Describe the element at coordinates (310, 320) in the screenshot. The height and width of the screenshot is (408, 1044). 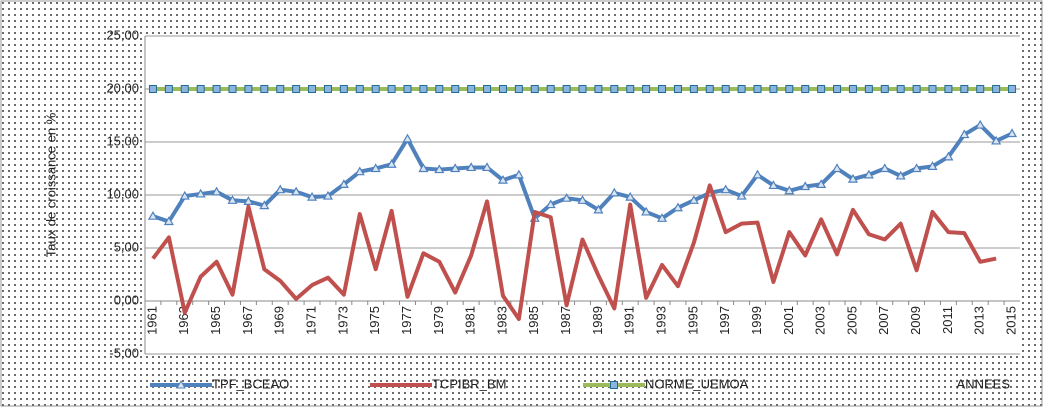
I see `x-tick-label: 1971` at that location.